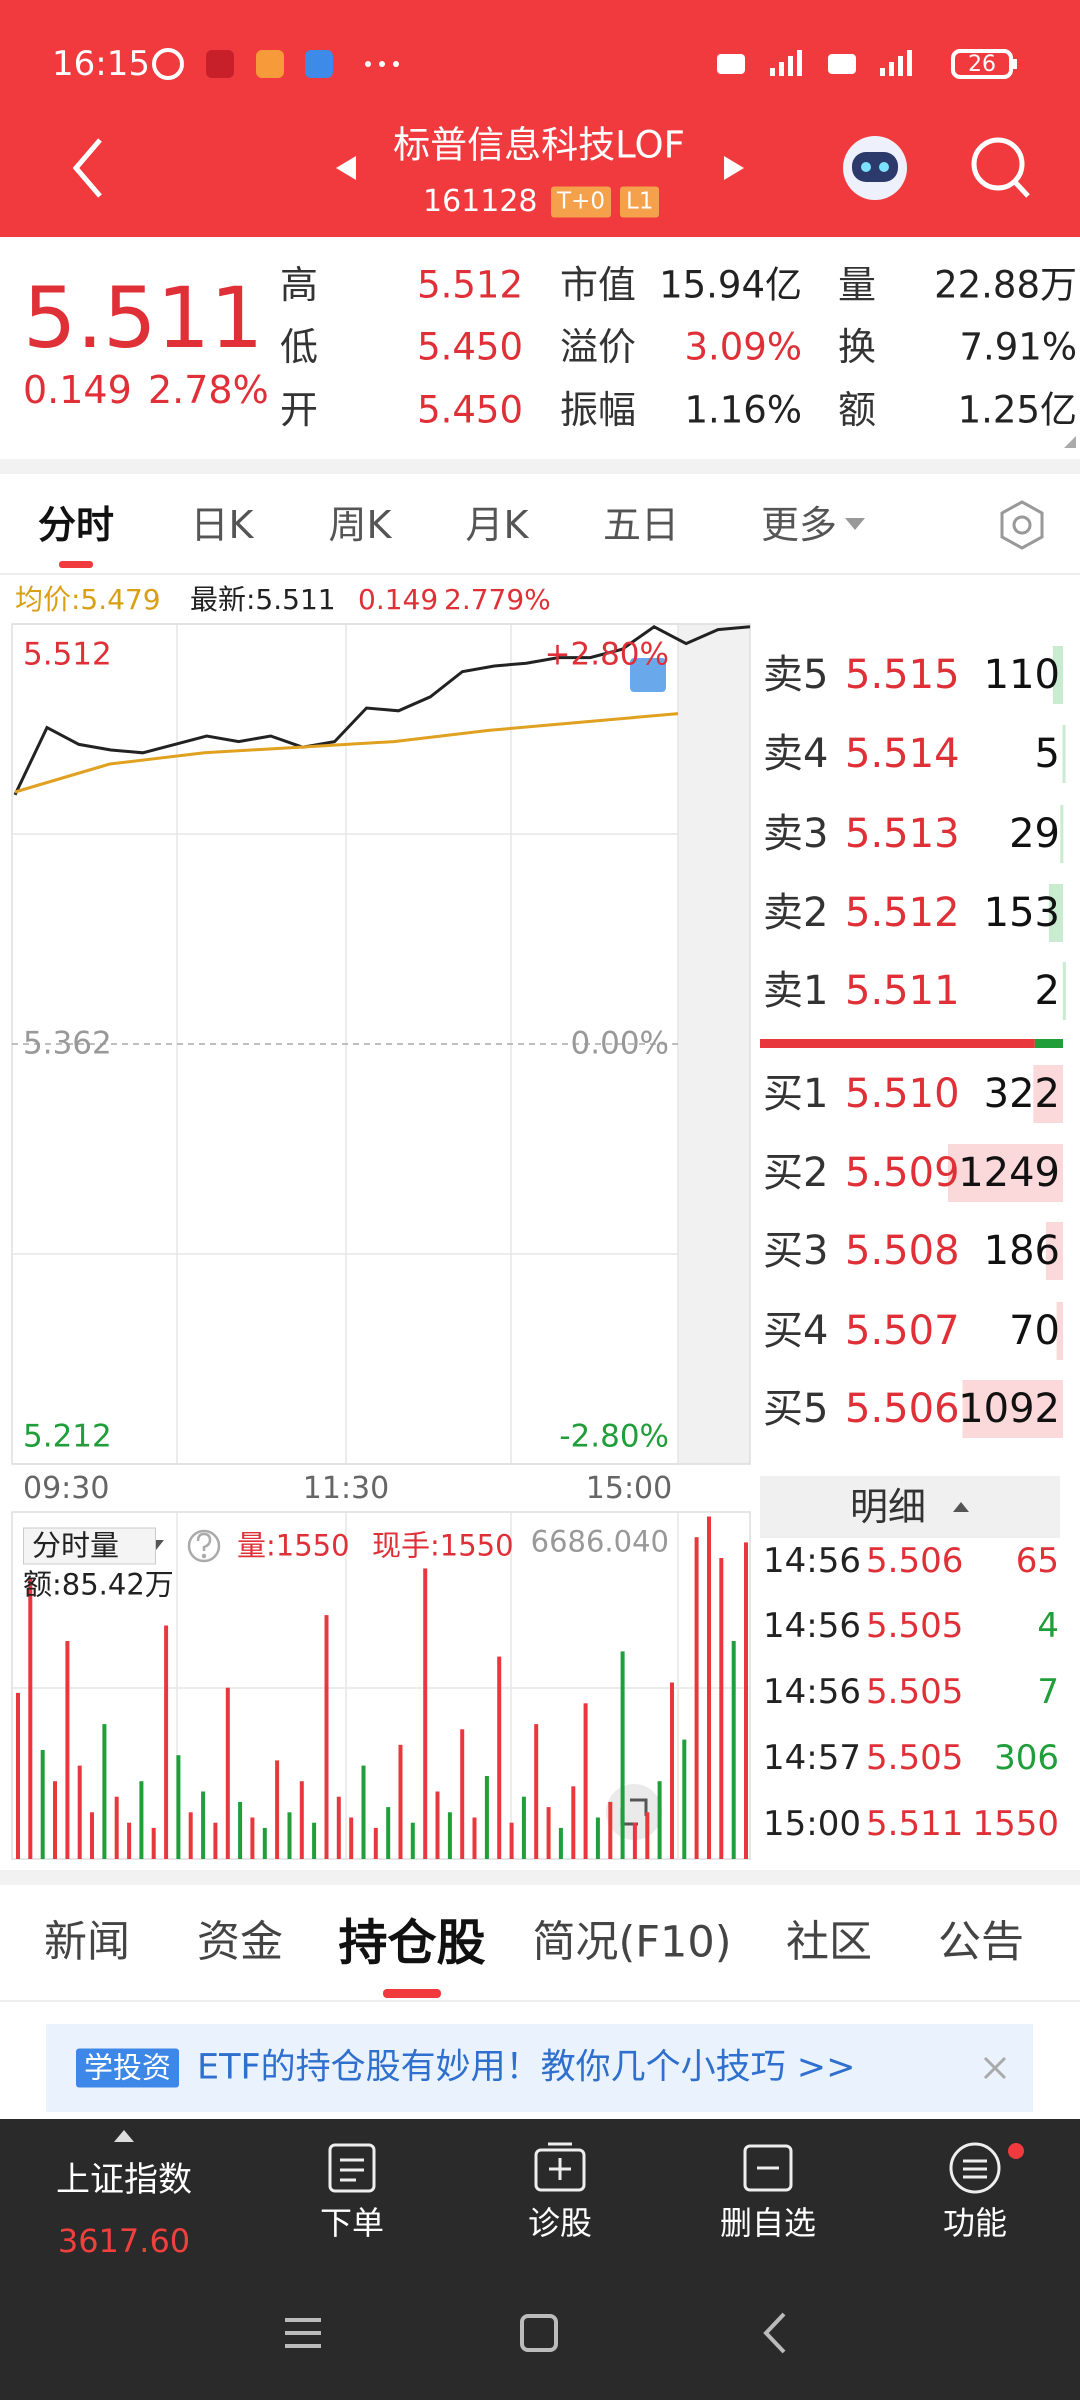  I want to click on stat-label: 市值, so click(598, 285).